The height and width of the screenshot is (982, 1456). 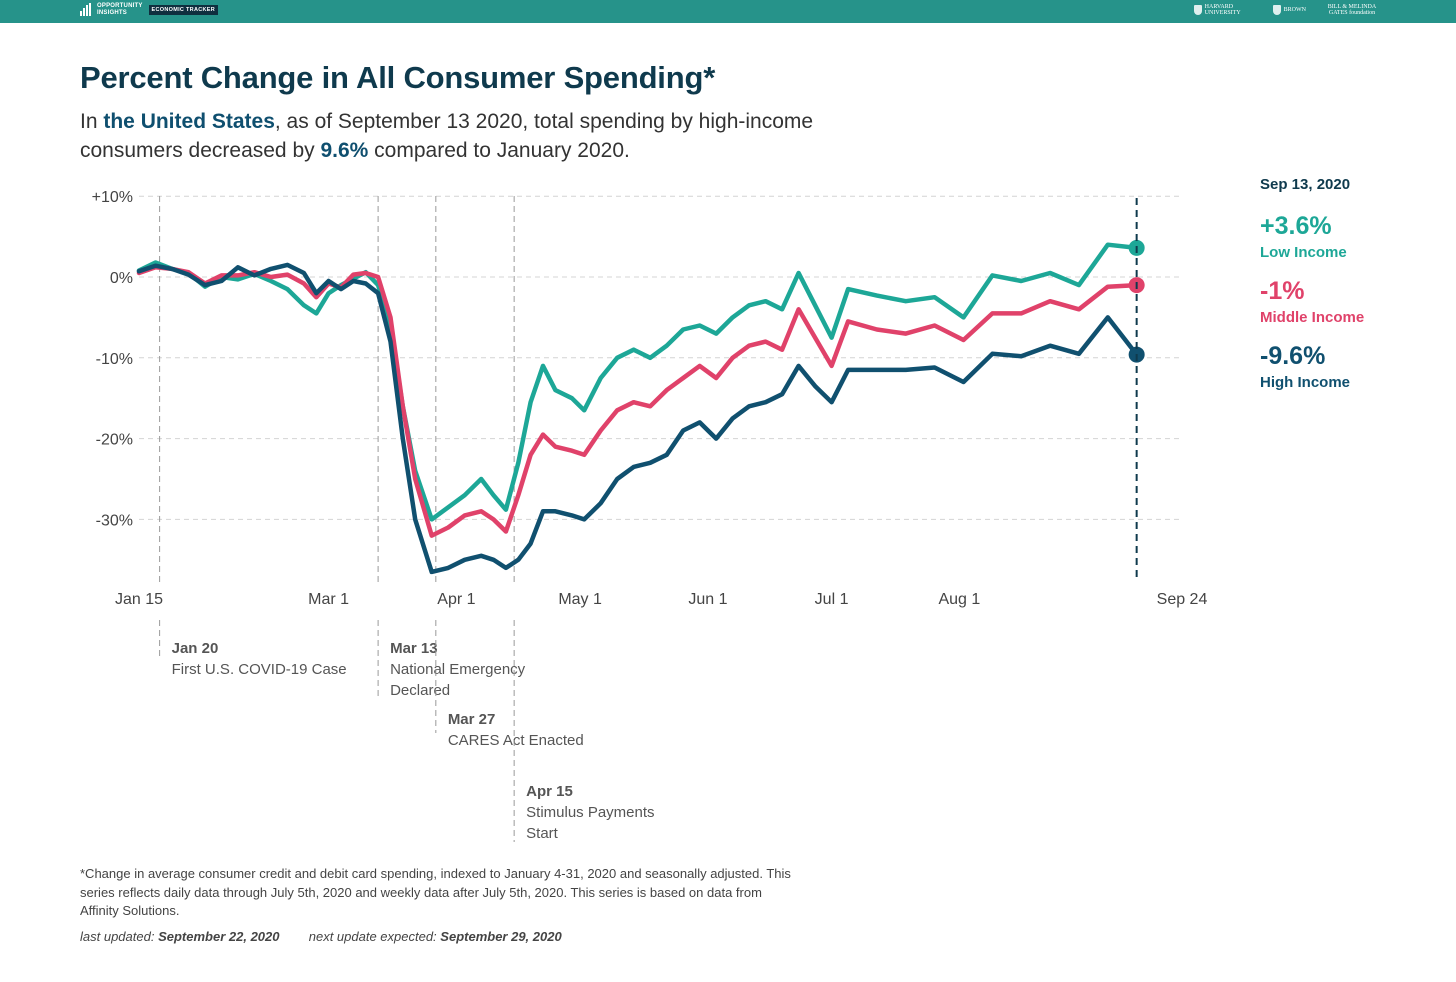 I want to click on low-income-label: Low Income, so click(x=1303, y=252).